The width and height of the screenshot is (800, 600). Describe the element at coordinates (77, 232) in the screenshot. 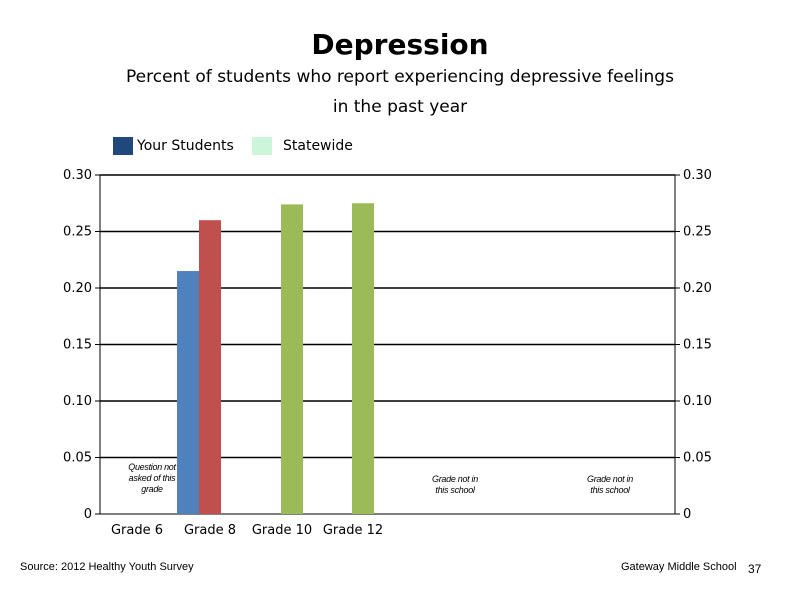

I see `y-tick-label-left: 0.25` at that location.